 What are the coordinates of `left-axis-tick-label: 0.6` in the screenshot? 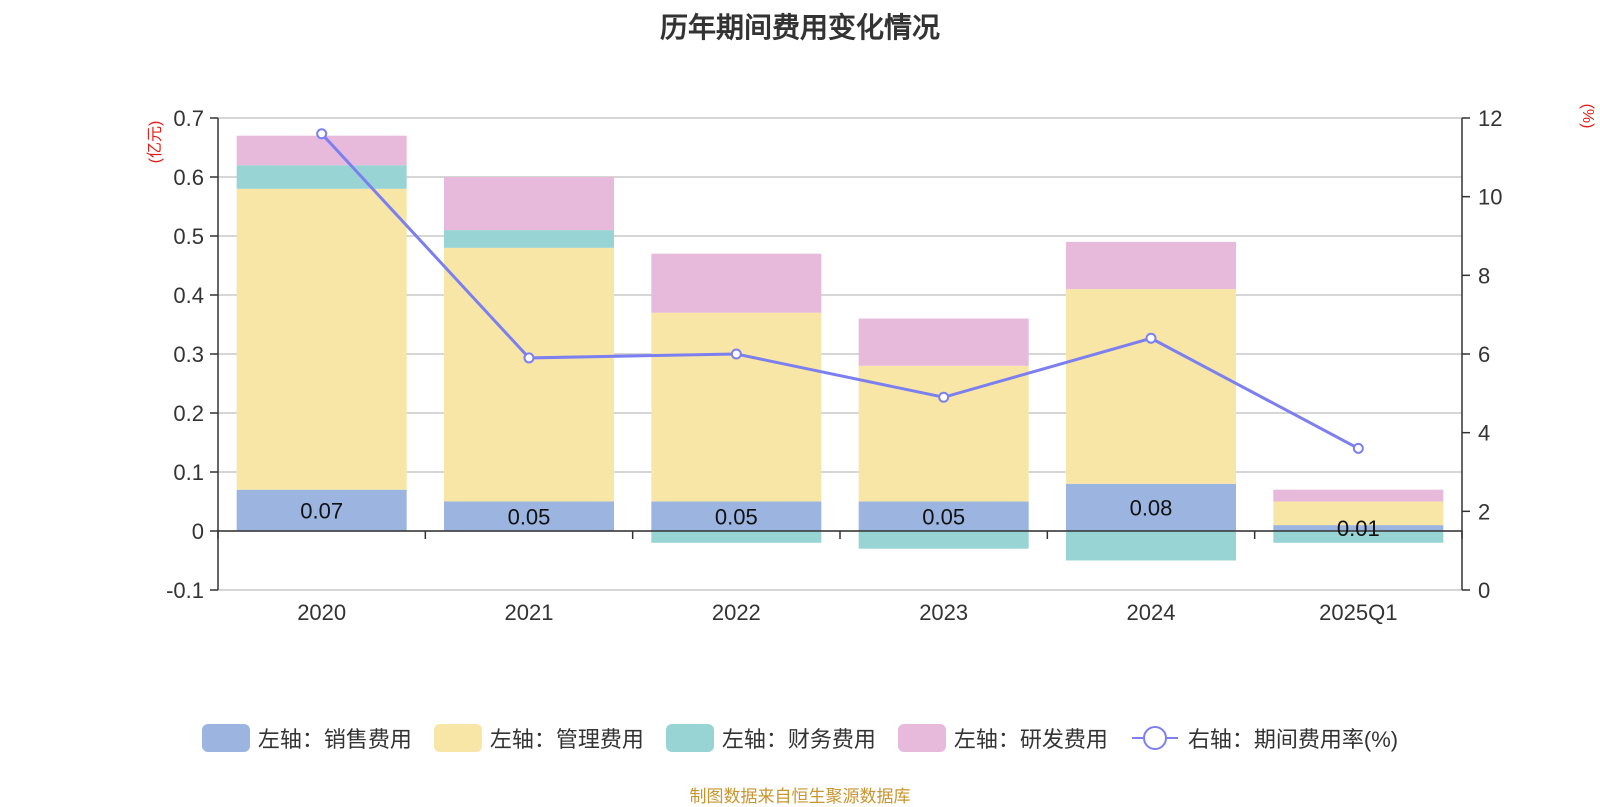 It's located at (188, 177).